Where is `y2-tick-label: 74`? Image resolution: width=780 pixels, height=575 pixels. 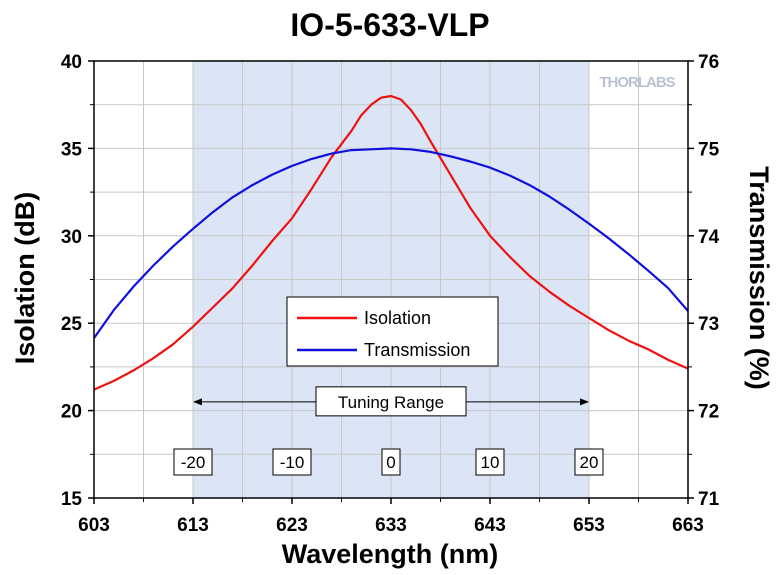
y2-tick-label: 74 is located at coordinates (709, 237).